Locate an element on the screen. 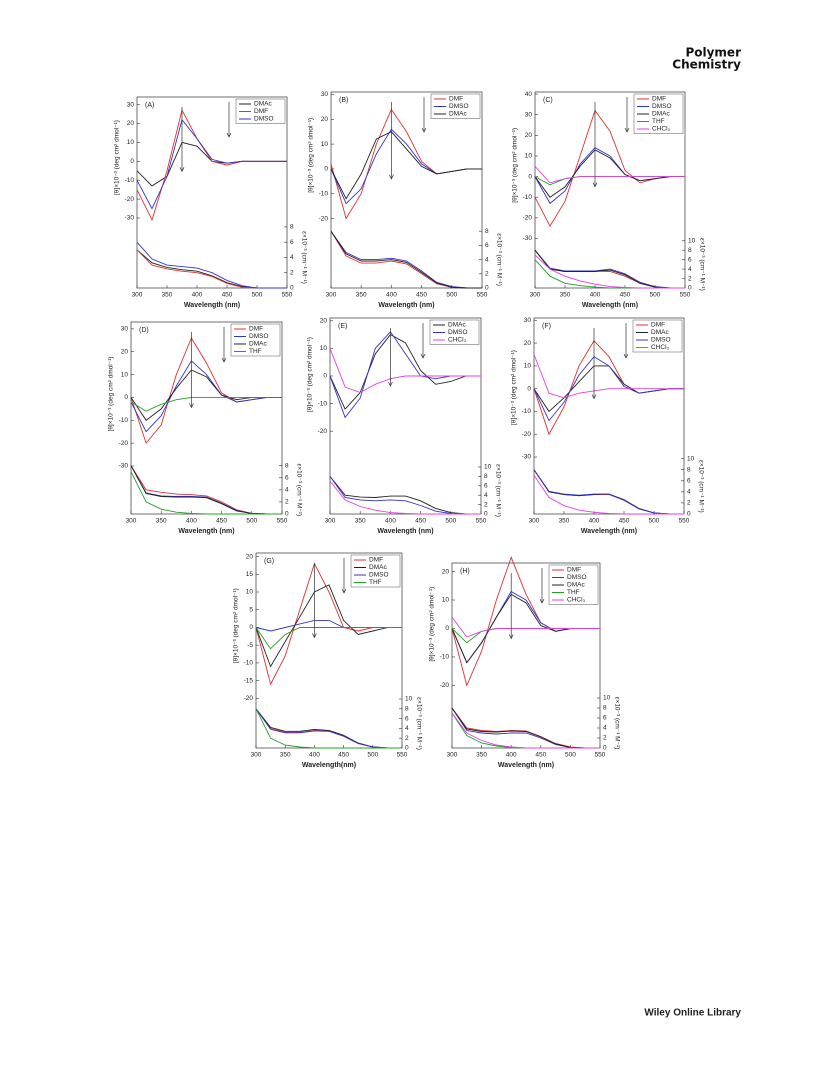 This screenshot has width=816, height=1084. panel-label: (B) is located at coordinates (343, 100).